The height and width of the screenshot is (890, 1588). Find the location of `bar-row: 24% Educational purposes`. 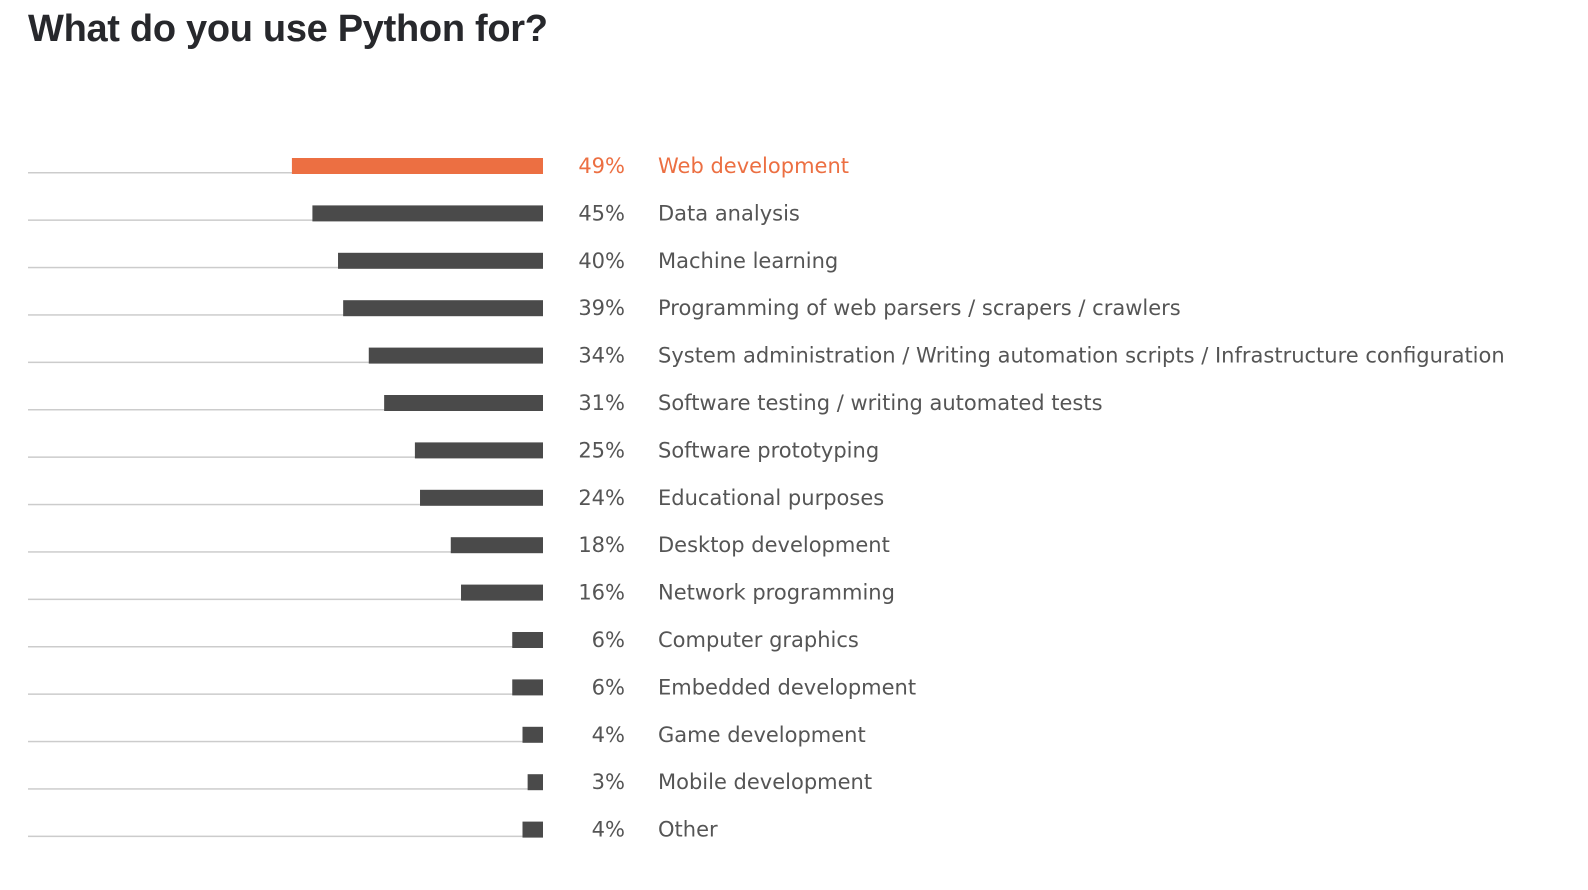

bar-row: 24% Educational purposes is located at coordinates (456, 498).